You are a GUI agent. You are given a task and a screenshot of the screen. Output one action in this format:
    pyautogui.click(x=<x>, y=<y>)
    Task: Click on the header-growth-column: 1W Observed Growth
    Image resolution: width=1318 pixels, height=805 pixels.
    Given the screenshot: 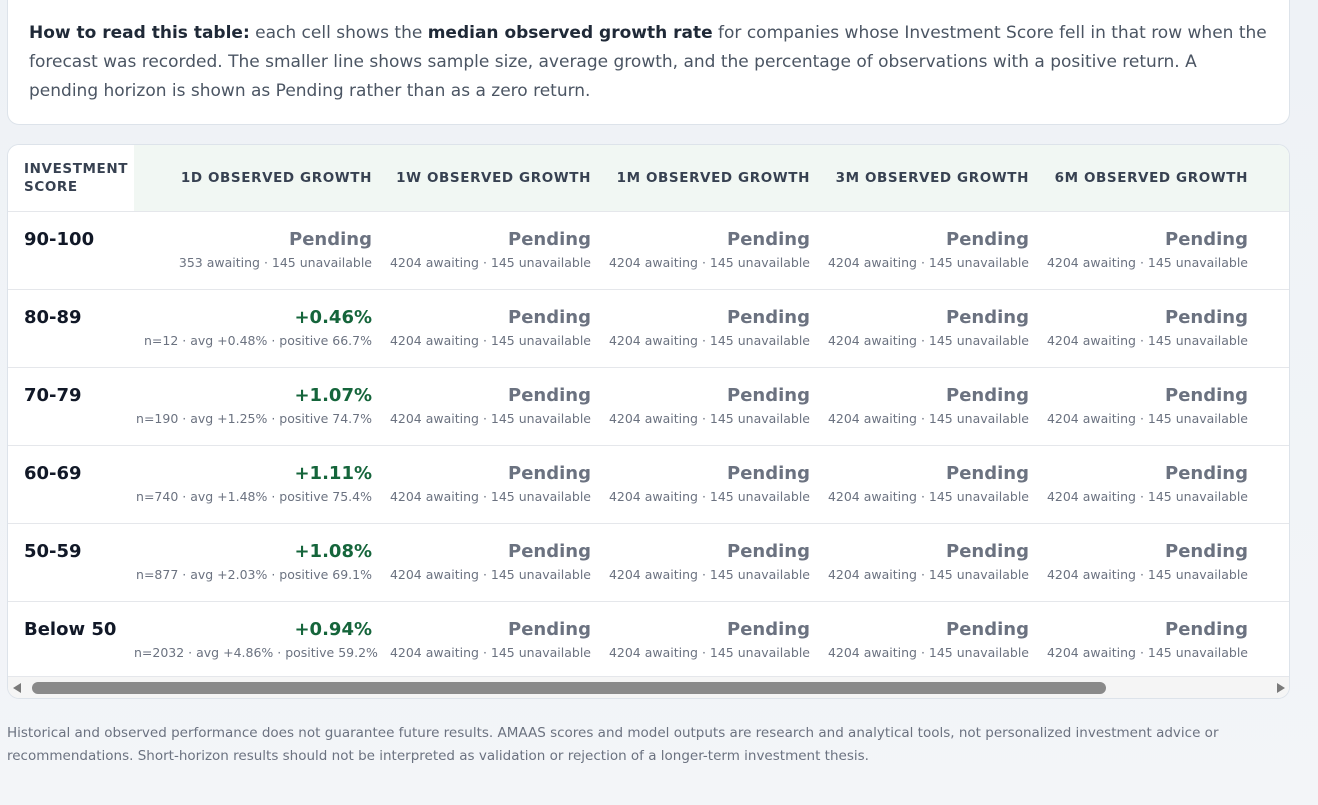 What is the action you would take?
    pyautogui.click(x=495, y=178)
    